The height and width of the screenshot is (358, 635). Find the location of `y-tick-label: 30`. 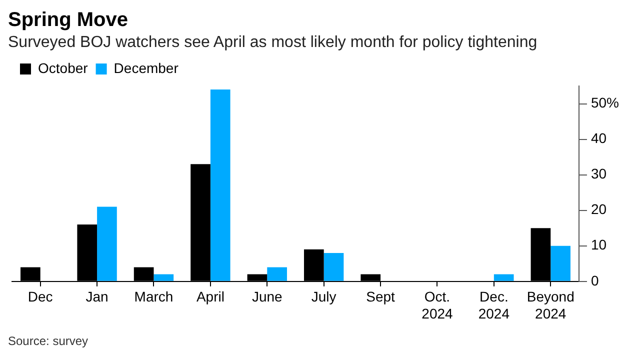

y-tick-label: 30 is located at coordinates (598, 174).